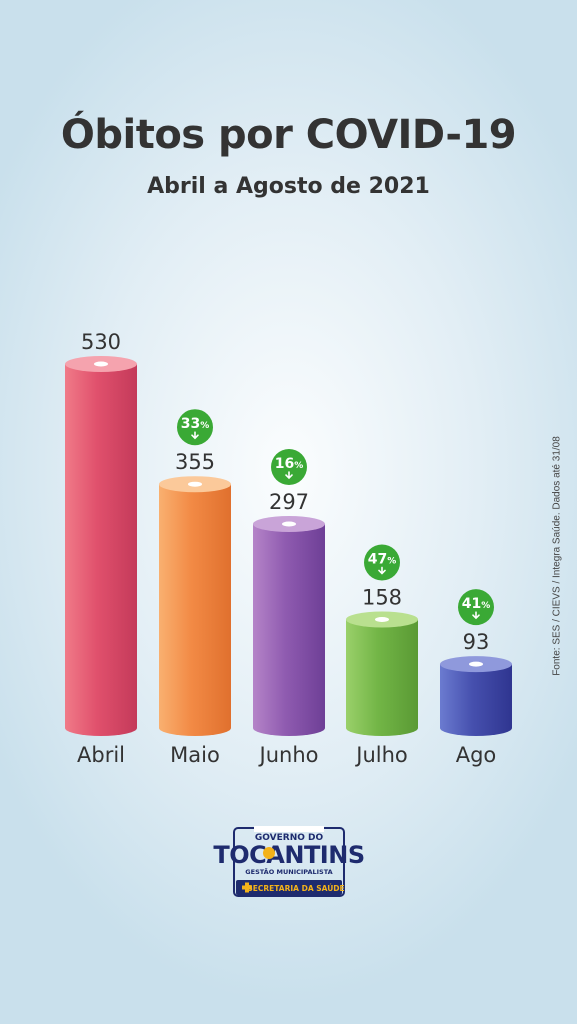  I want to click on bar-ago: 93 Ago 41%, so click(476, 678).